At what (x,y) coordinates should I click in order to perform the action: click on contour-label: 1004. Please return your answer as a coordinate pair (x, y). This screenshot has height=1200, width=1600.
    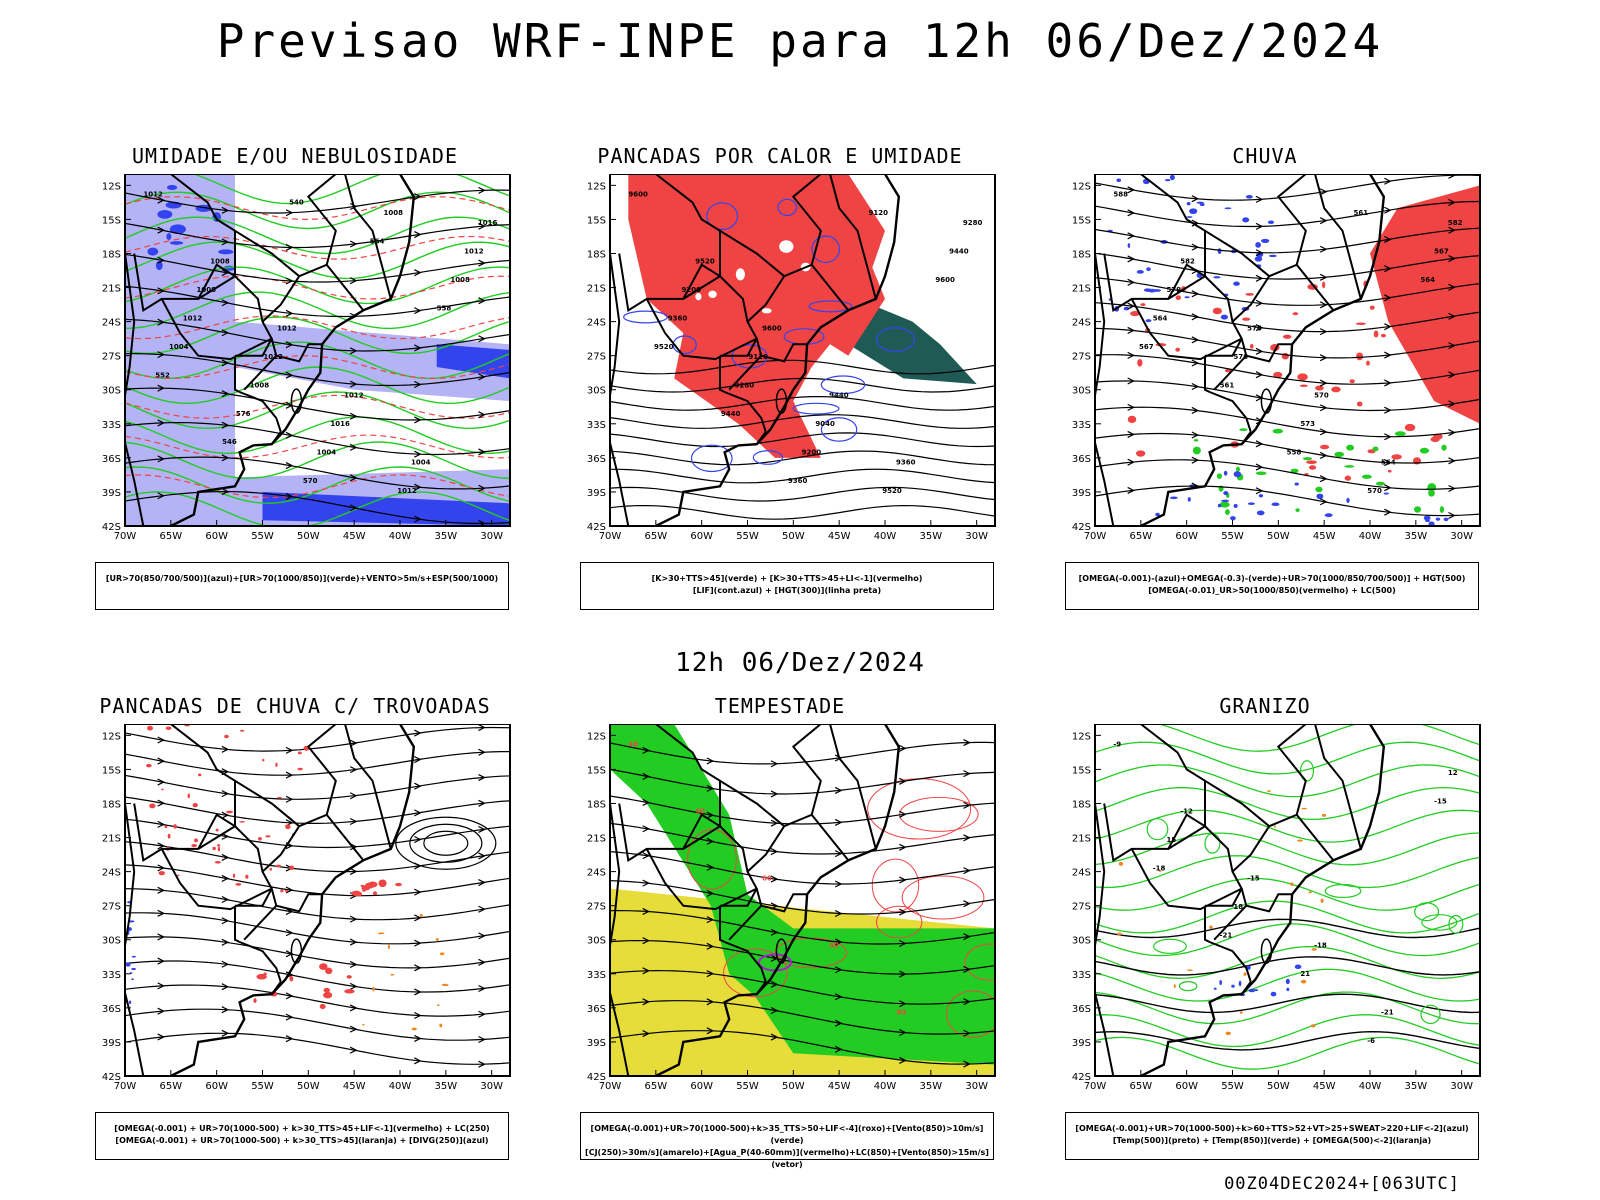
    Looking at the image, I should click on (327, 452).